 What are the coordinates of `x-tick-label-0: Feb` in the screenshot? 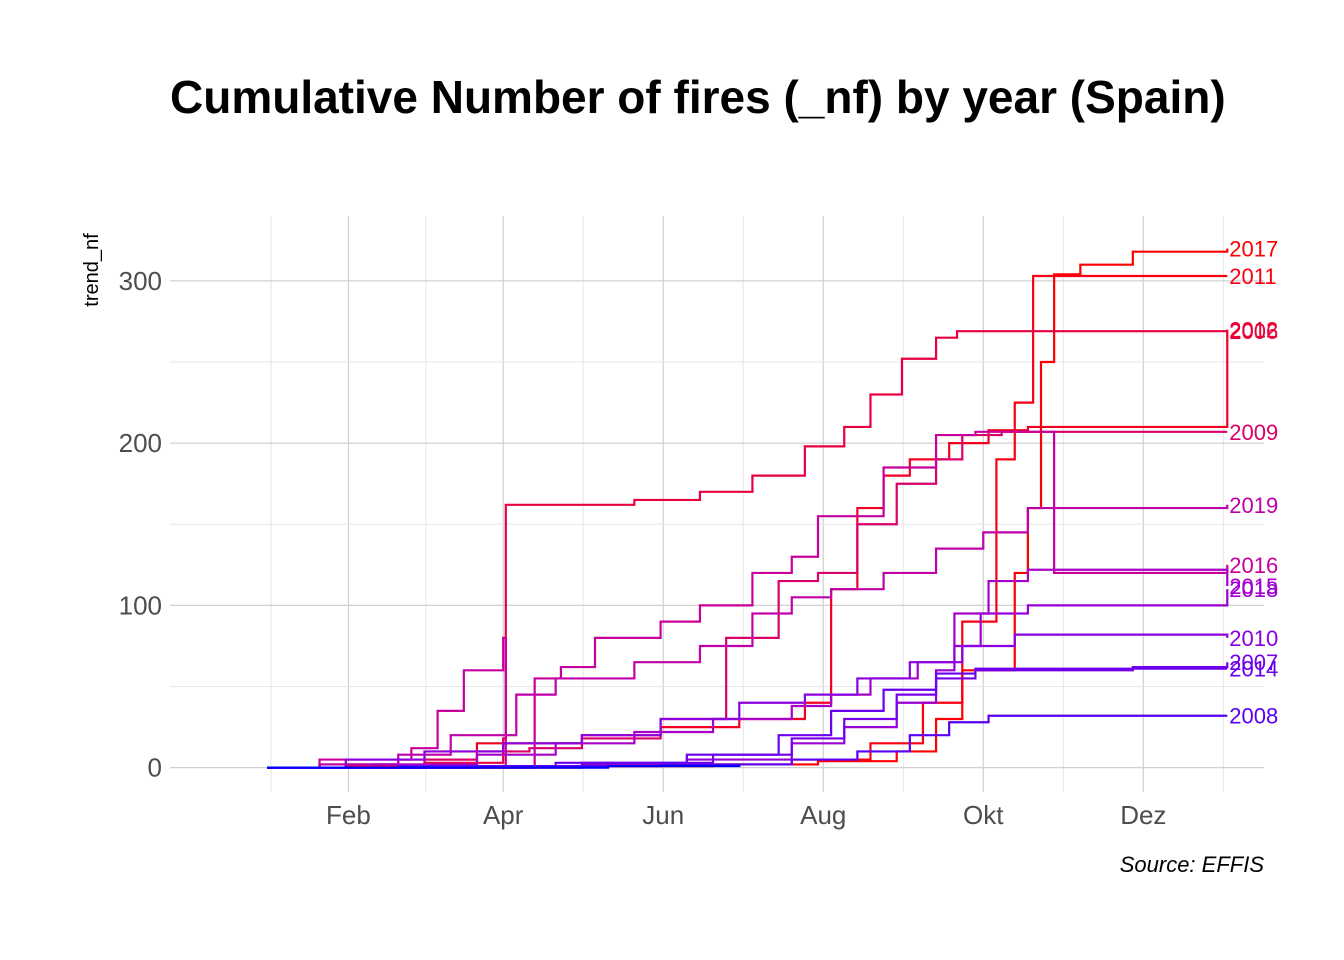 It's located at (348, 815).